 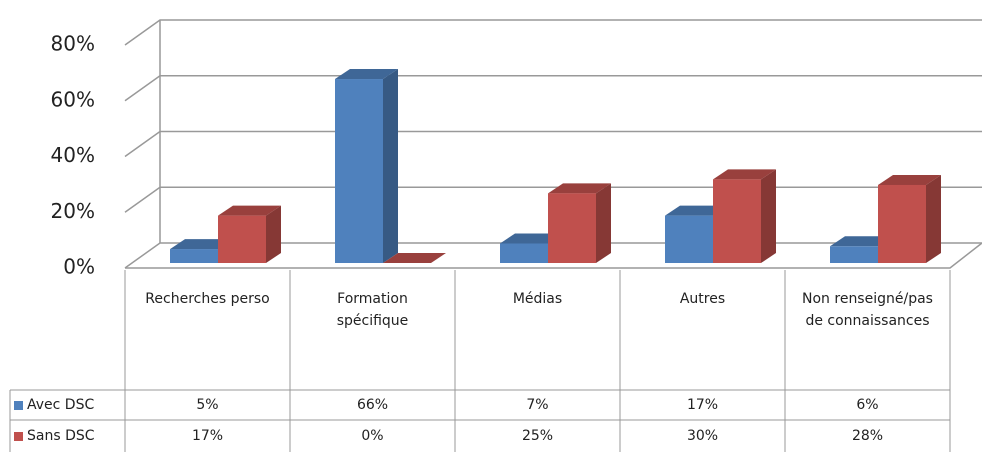 What do you see at coordinates (73, 99) in the screenshot?
I see `y-tick-label: 60%` at bounding box center [73, 99].